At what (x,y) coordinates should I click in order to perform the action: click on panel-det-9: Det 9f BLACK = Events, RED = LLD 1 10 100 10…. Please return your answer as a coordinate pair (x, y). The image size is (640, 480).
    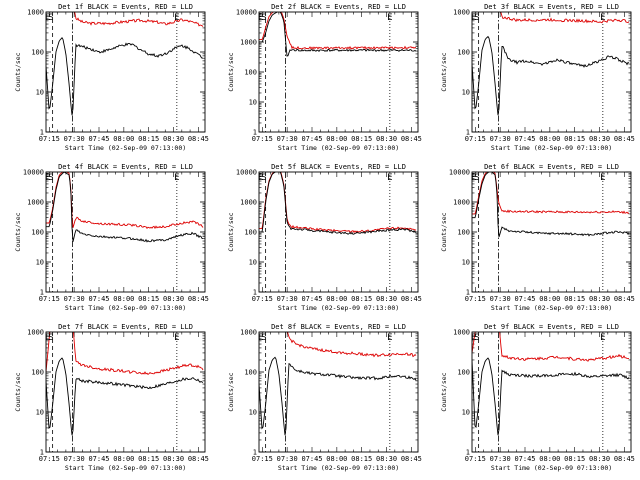
    Looking at the image, I should click on (537, 397).